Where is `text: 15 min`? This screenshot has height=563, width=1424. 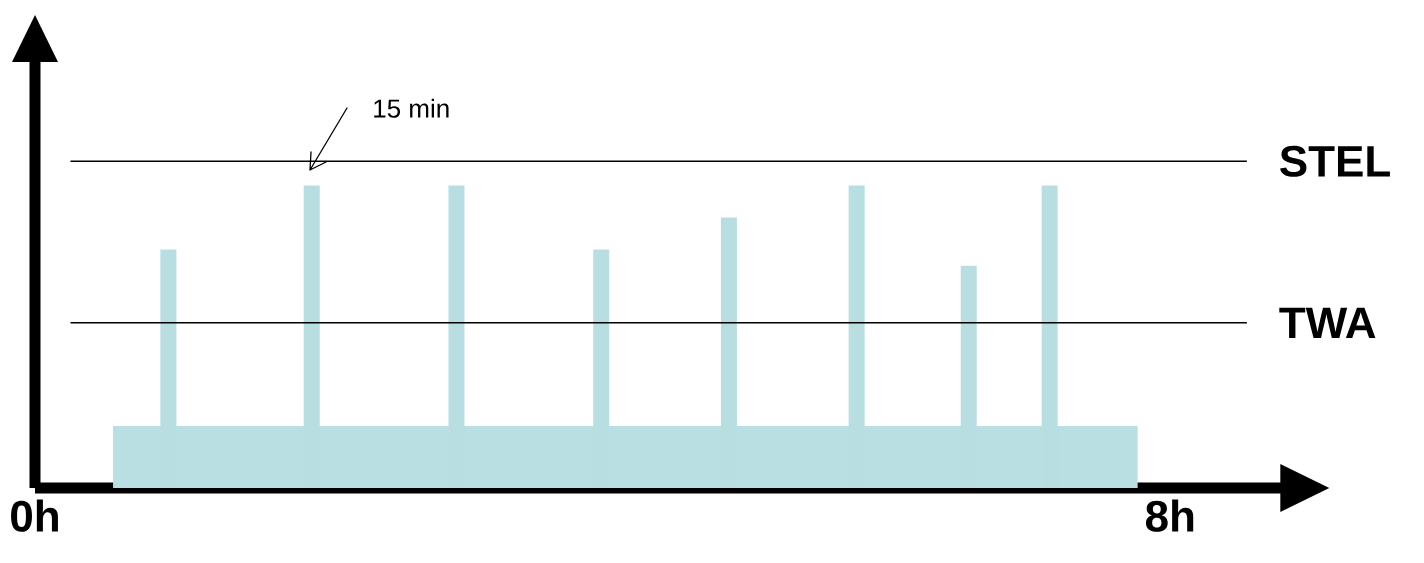
text: 15 min is located at coordinates (411, 108).